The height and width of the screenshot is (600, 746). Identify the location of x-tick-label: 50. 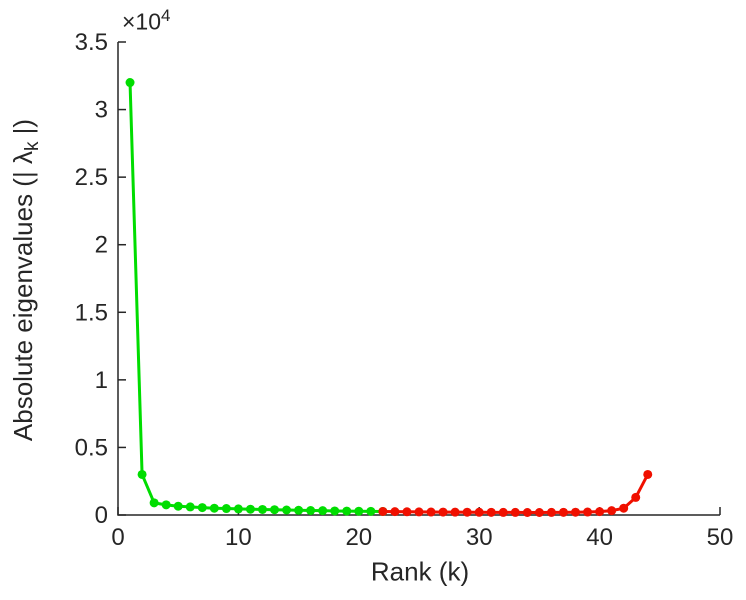
(720, 537).